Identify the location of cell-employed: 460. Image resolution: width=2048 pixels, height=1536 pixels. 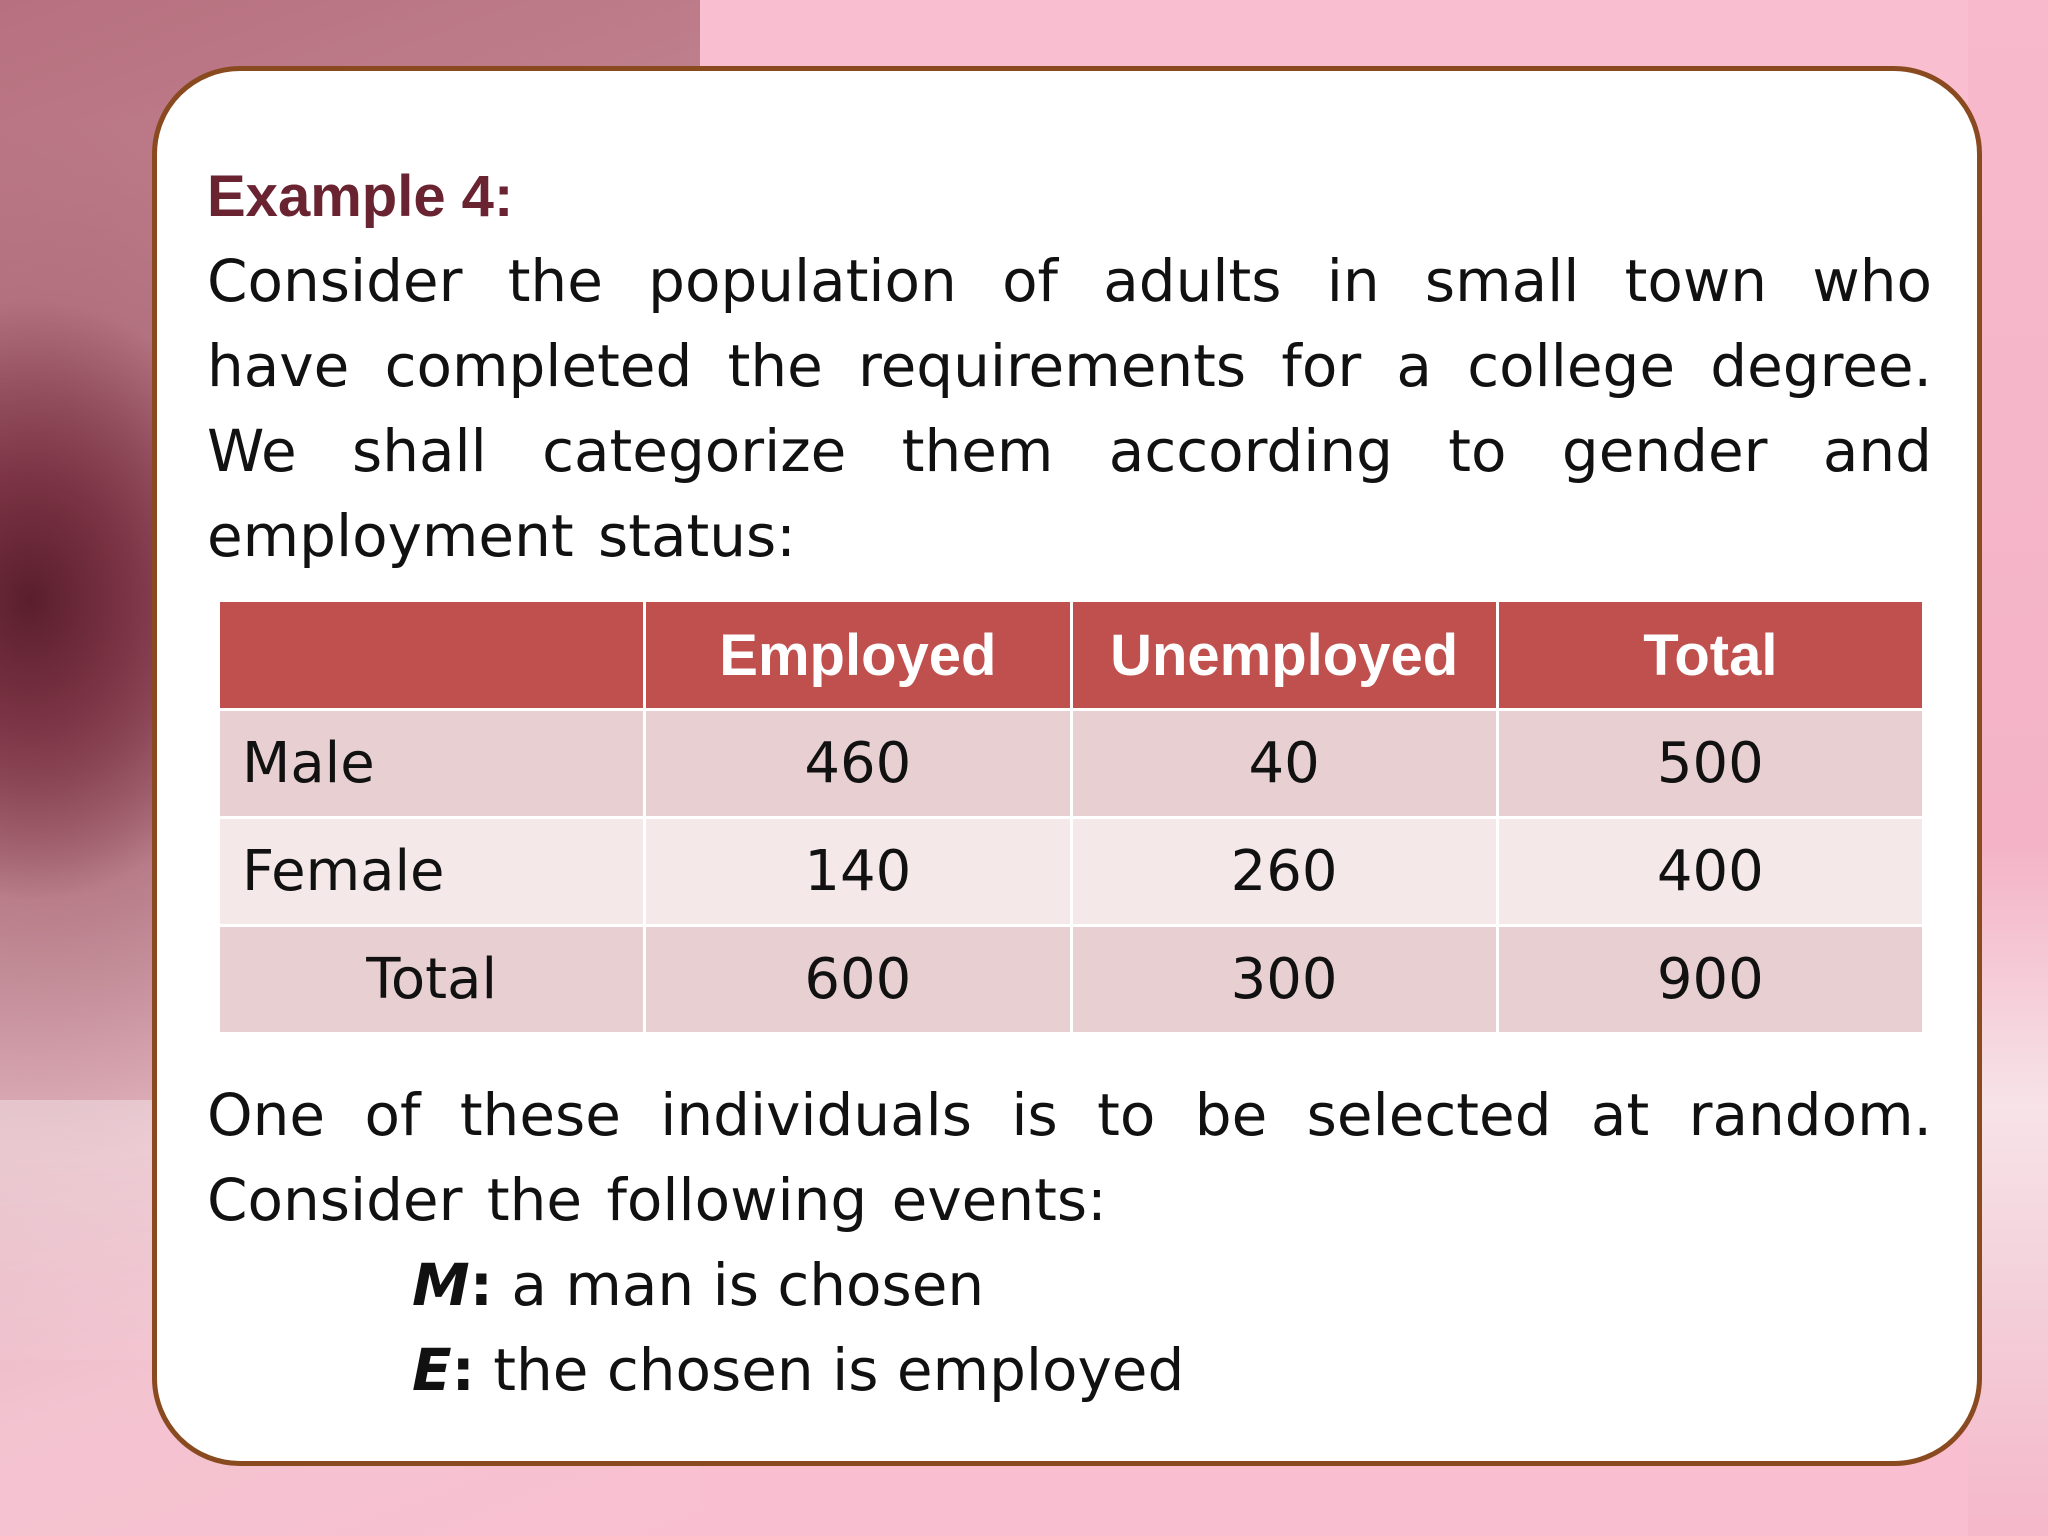
(858, 763).